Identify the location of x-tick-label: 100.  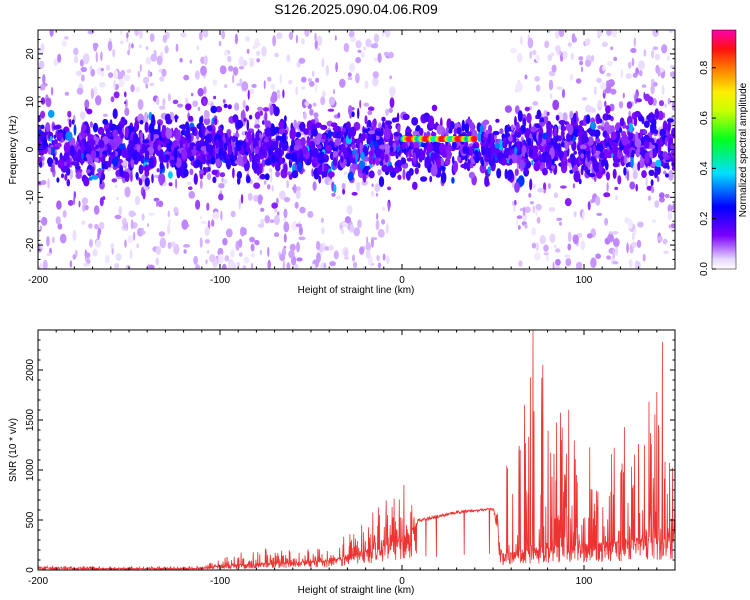
(584, 581).